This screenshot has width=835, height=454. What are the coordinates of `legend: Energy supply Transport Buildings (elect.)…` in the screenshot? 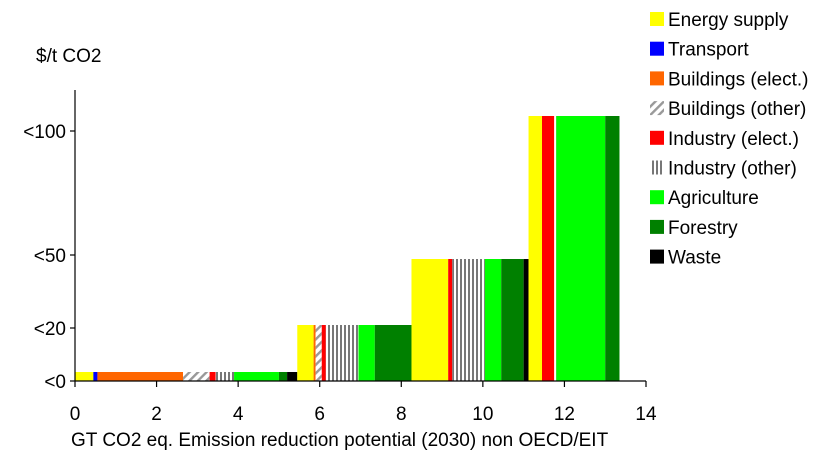 It's located at (729, 139).